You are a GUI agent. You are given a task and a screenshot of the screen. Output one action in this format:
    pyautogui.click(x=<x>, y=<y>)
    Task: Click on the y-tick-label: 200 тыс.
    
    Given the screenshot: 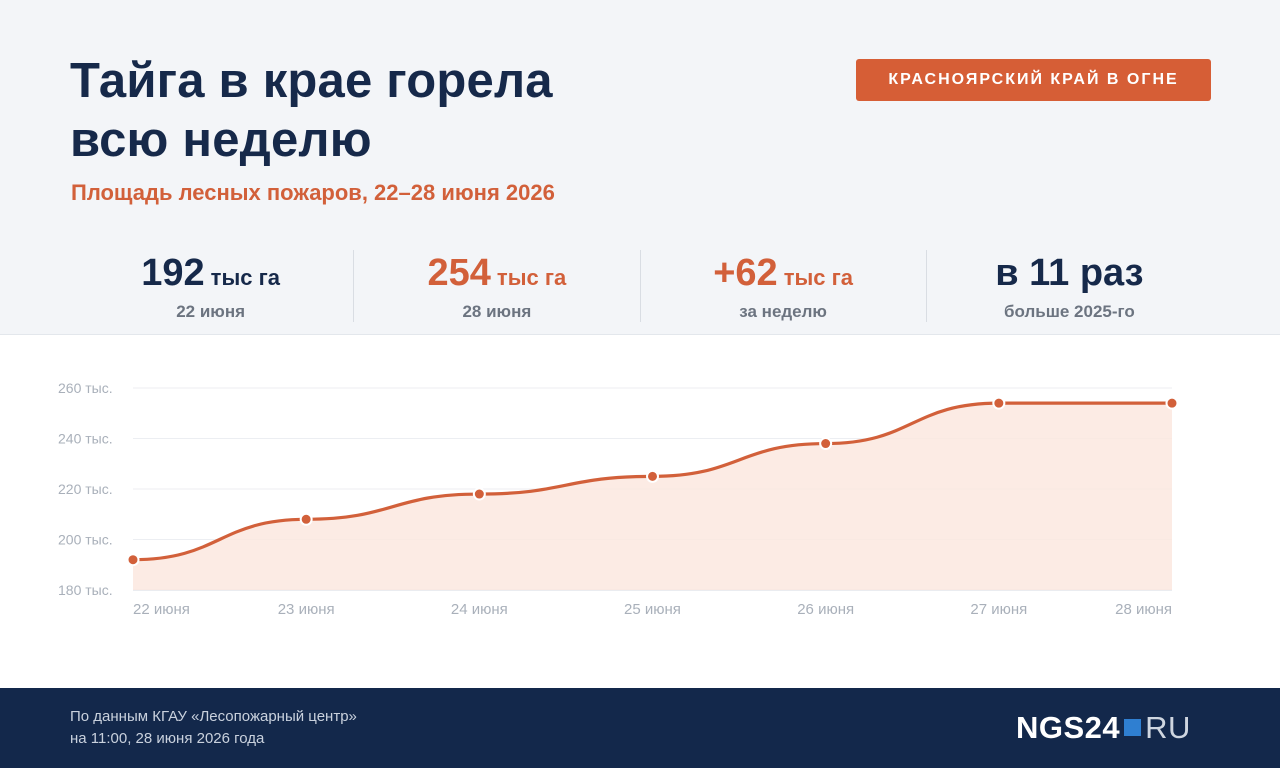 What is the action you would take?
    pyautogui.click(x=85, y=540)
    